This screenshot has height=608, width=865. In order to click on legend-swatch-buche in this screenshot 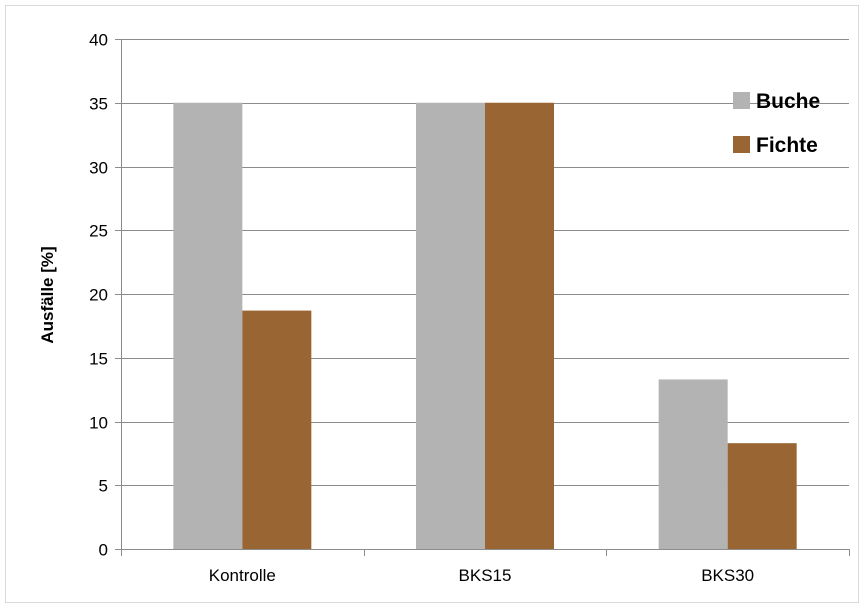, I will do `click(741, 100)`.